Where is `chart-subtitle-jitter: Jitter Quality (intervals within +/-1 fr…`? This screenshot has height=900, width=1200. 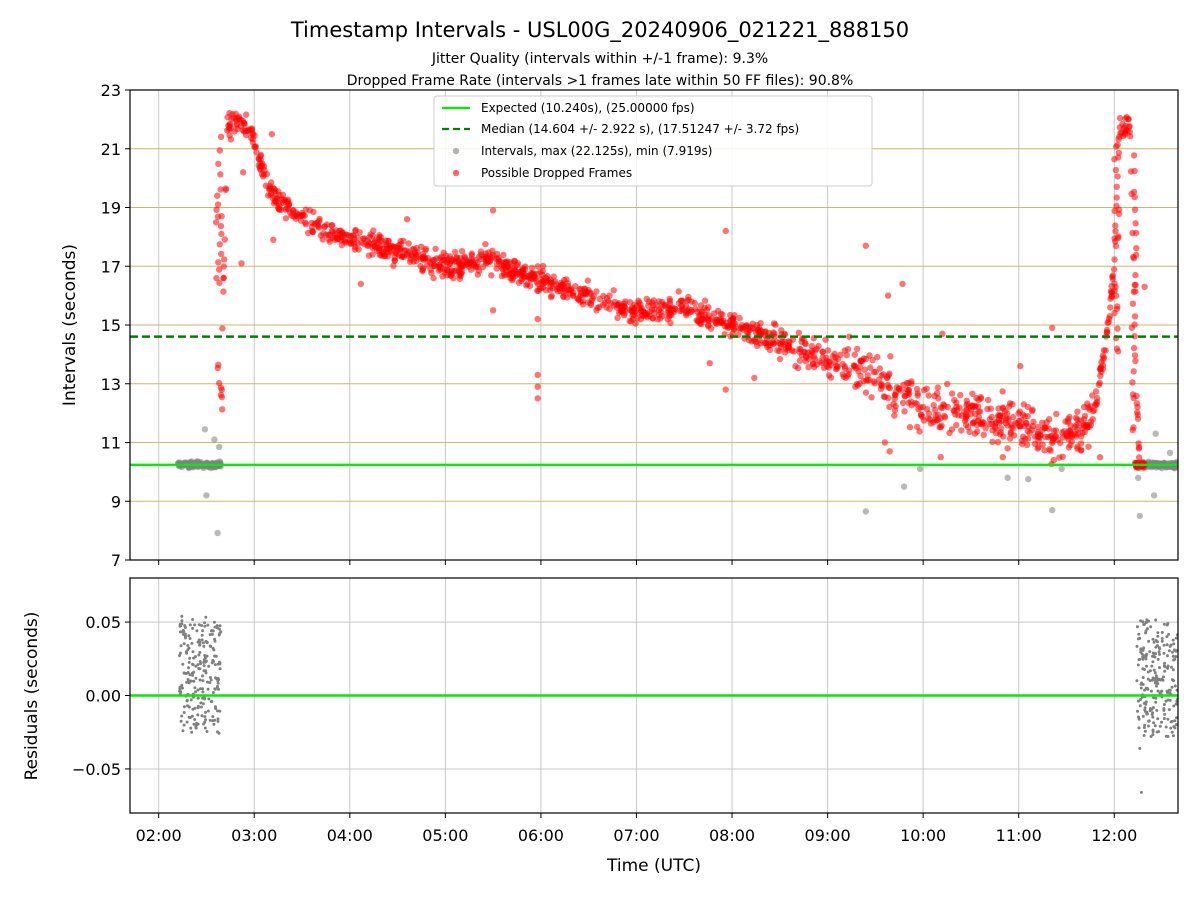
chart-subtitle-jitter: Jitter Quality (intervals within +/-1 fr… is located at coordinates (599, 59).